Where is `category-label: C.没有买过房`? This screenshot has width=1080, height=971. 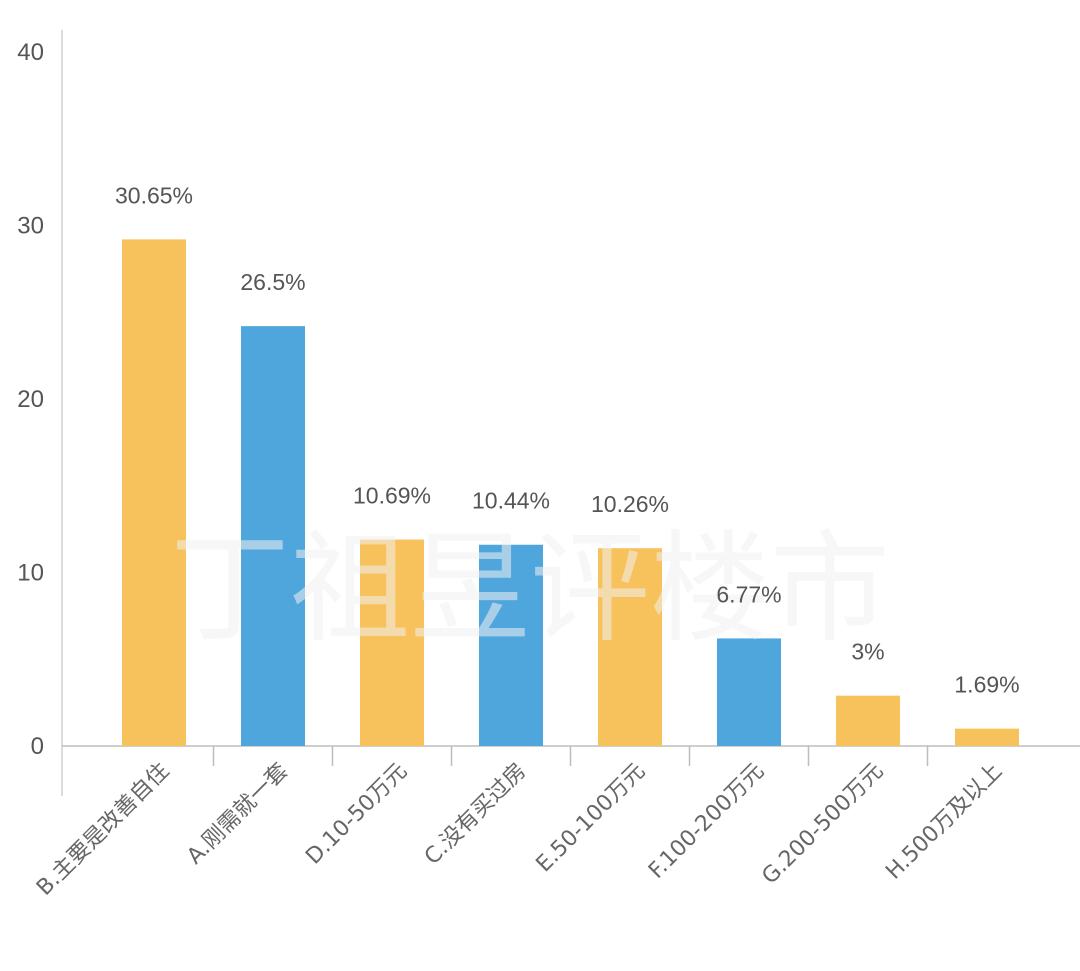
category-label: C.没有买过房 is located at coordinates (475, 814).